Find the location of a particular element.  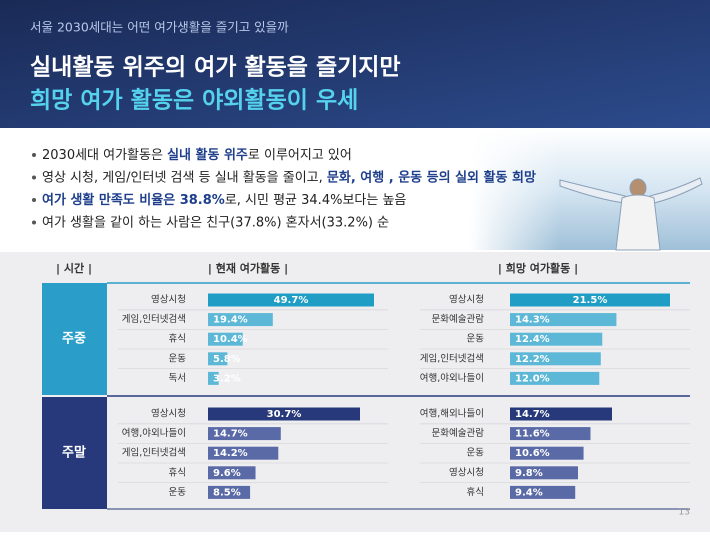

value-label: 5.8% is located at coordinates (227, 359).